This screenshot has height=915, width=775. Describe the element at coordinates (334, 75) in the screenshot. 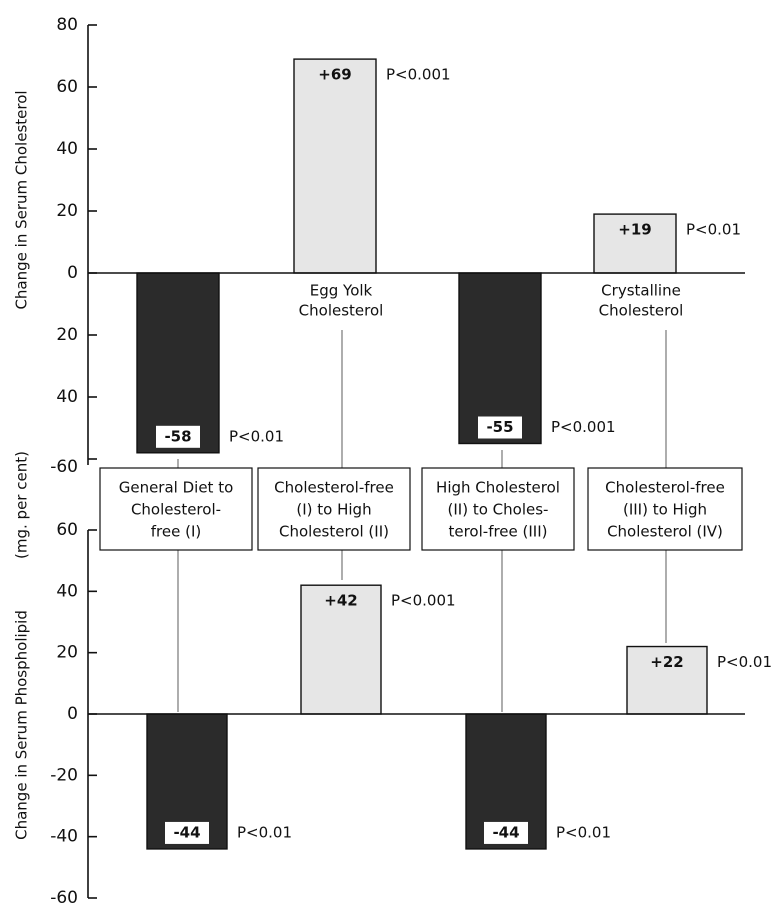

I see `value-label: +69` at that location.